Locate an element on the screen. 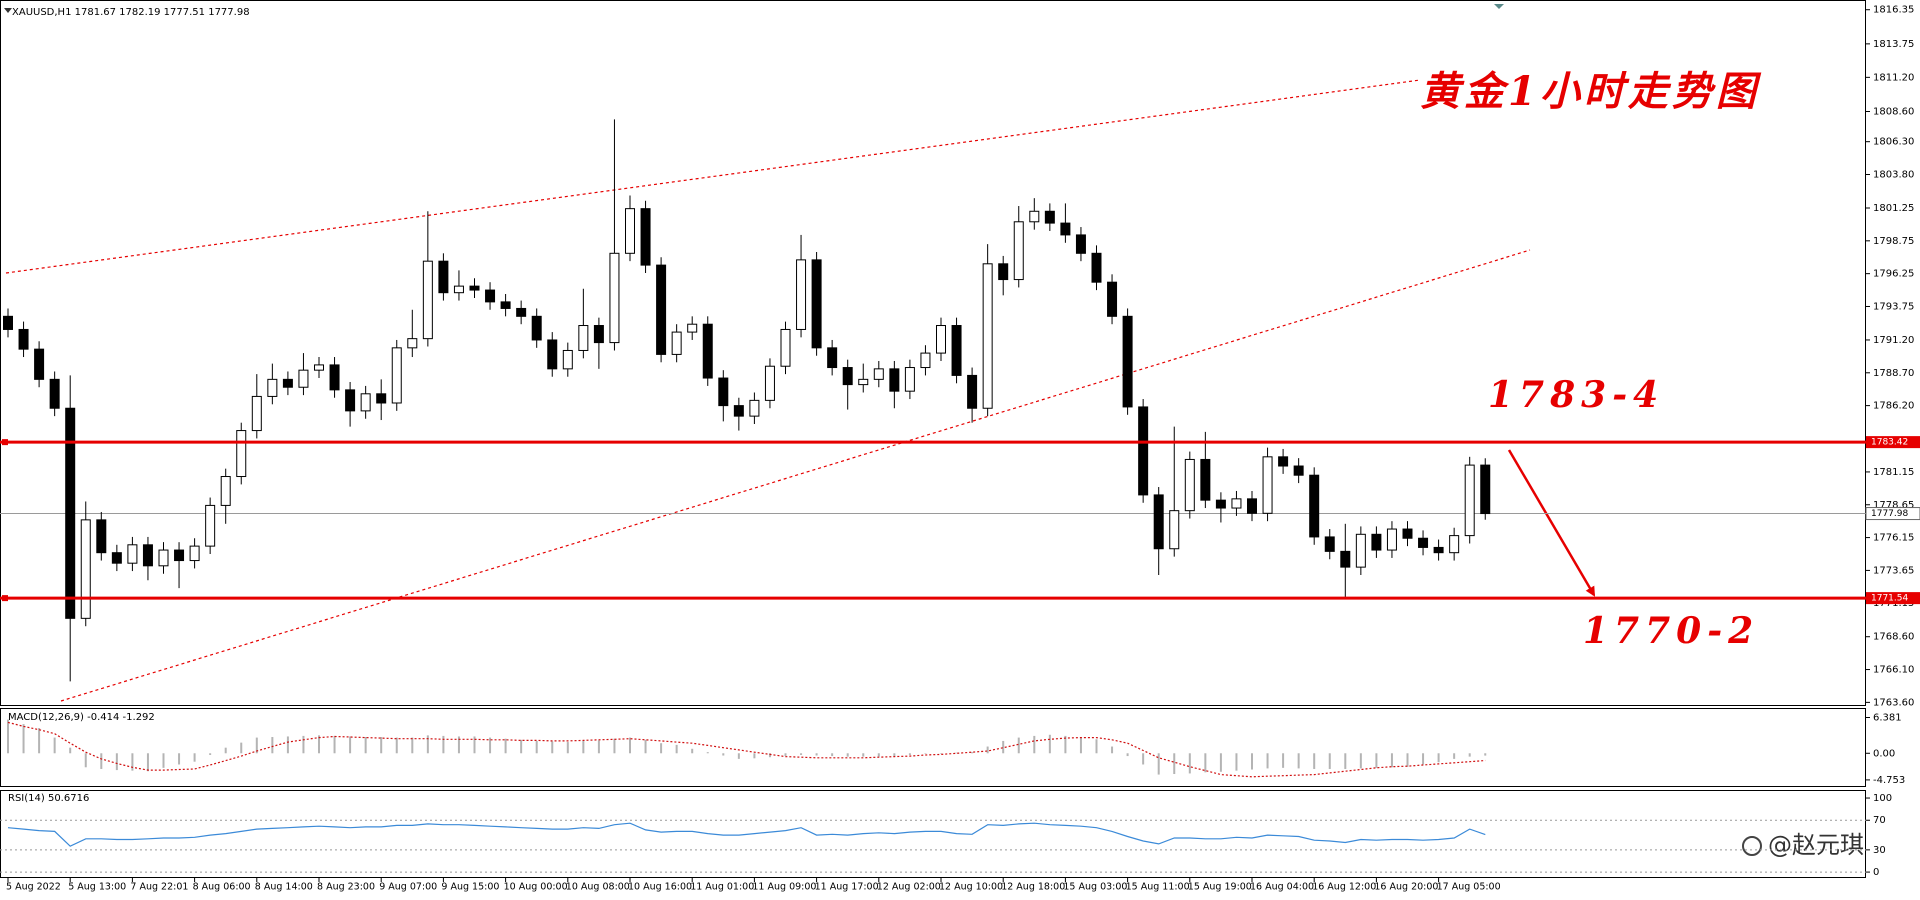 The image size is (1920, 900). x-tick-label: 7 Aug 22:01 is located at coordinates (159, 887).